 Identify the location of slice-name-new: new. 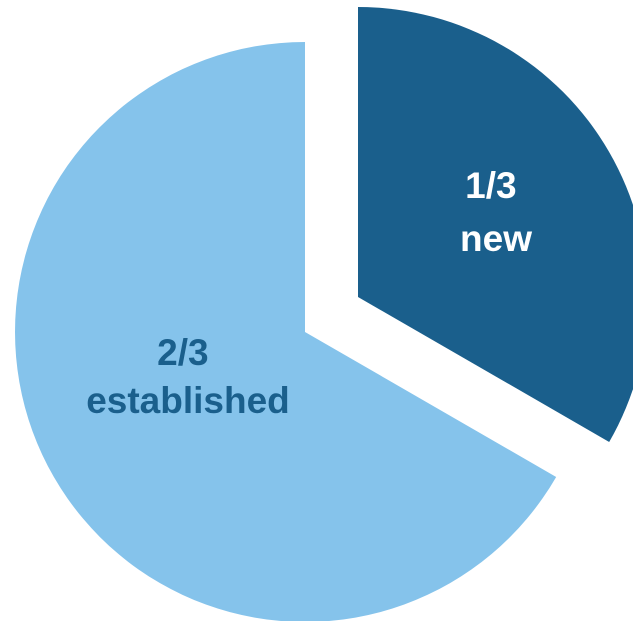
(496, 238).